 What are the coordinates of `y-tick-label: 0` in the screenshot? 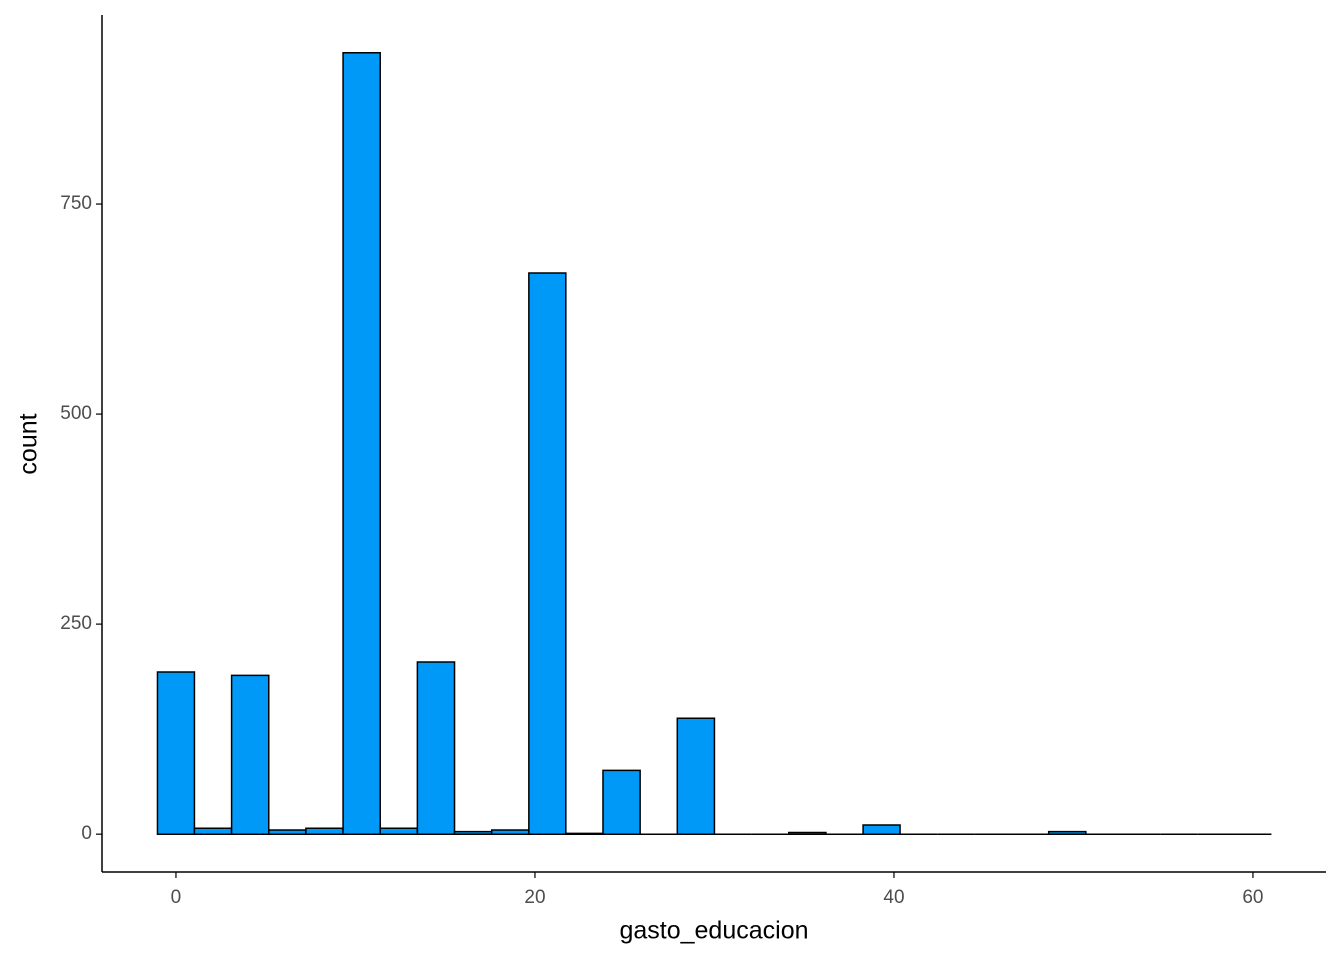 It's located at (86, 833).